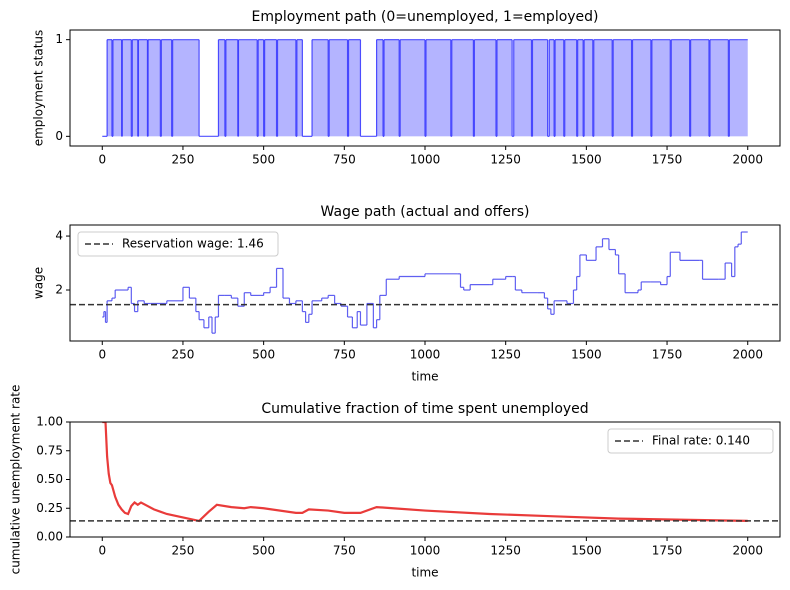  What do you see at coordinates (49, 508) in the screenshot?
I see `y-tick-label: 0.25` at bounding box center [49, 508].